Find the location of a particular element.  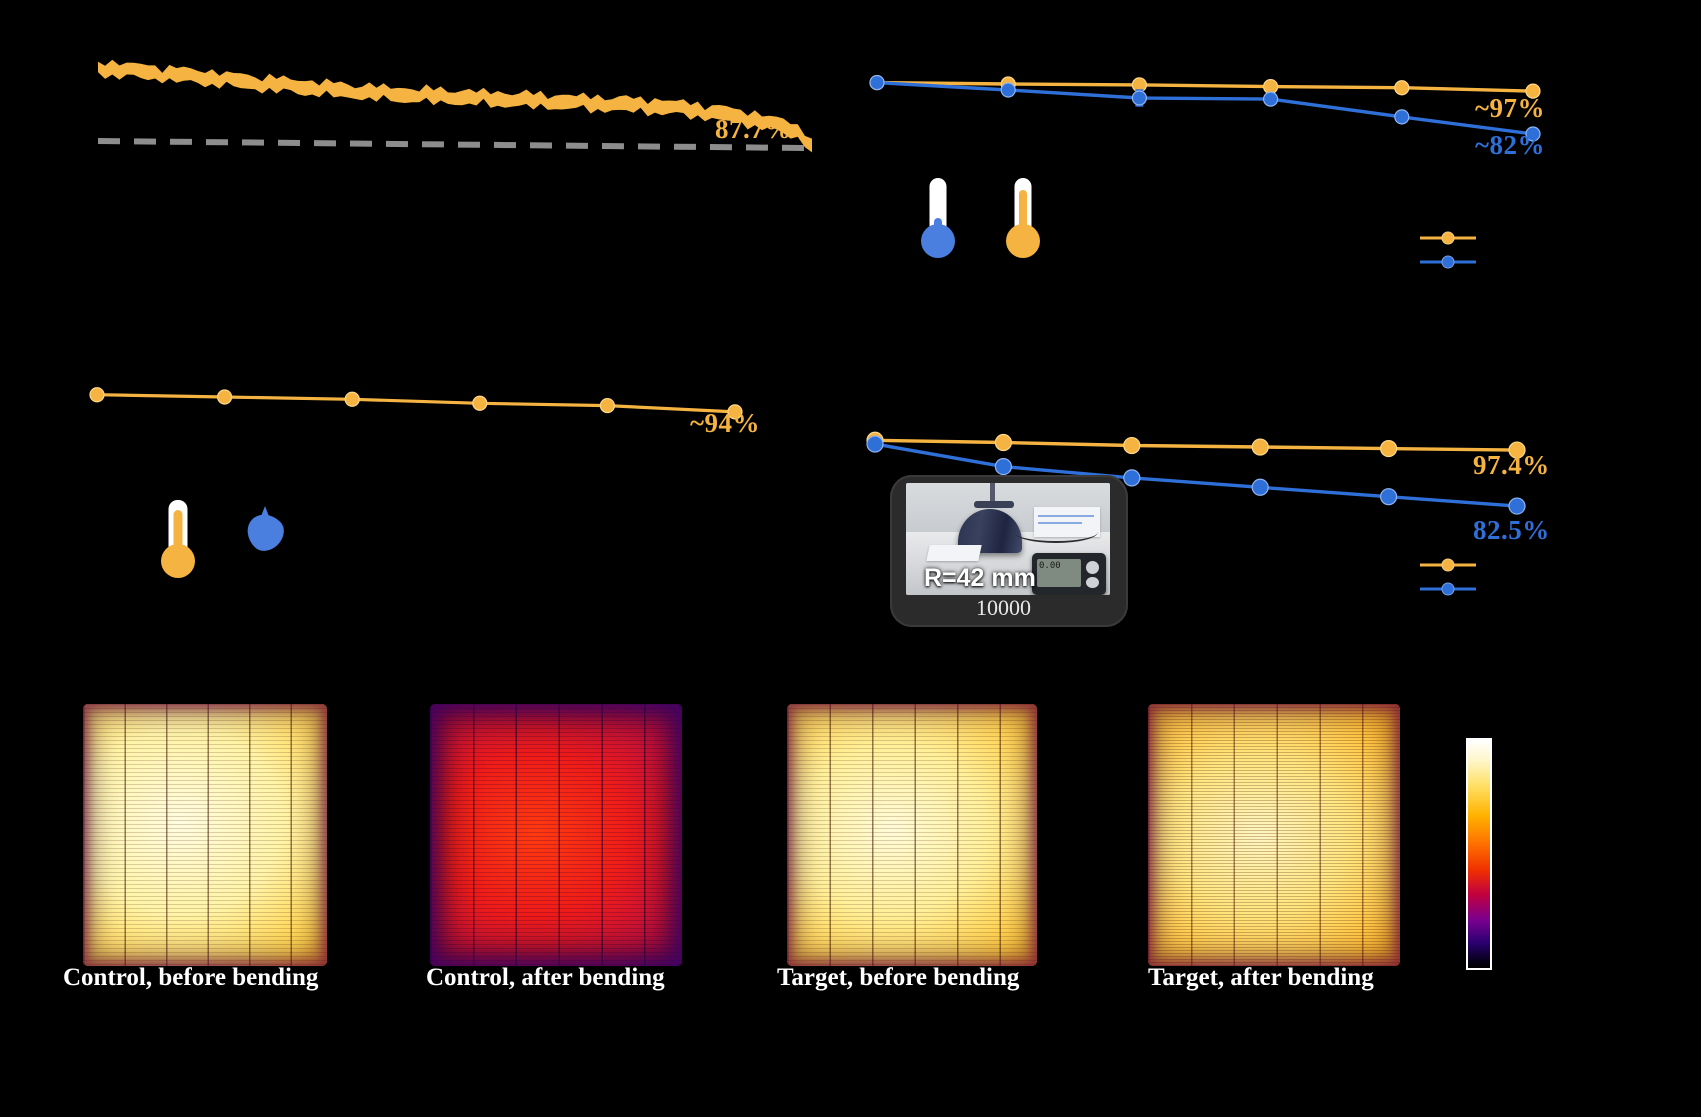

panel-c-damp-heat: ~94% is located at coordinates (425, 410).